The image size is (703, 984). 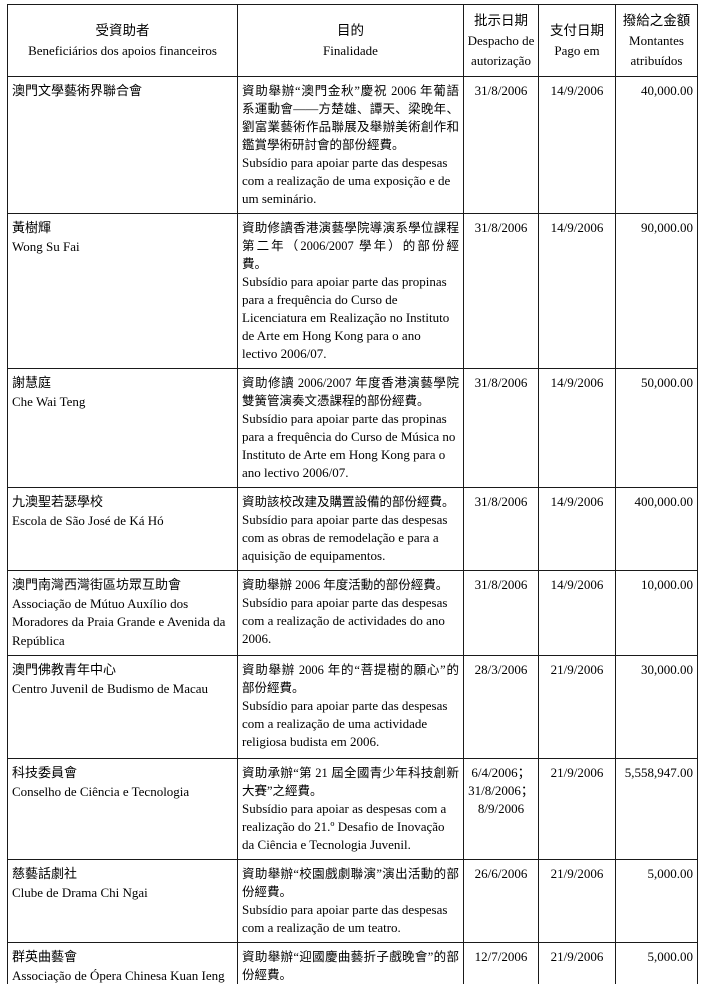 What do you see at coordinates (501, 20) in the screenshot?
I see `header-authorization-zh: 批示日期` at bounding box center [501, 20].